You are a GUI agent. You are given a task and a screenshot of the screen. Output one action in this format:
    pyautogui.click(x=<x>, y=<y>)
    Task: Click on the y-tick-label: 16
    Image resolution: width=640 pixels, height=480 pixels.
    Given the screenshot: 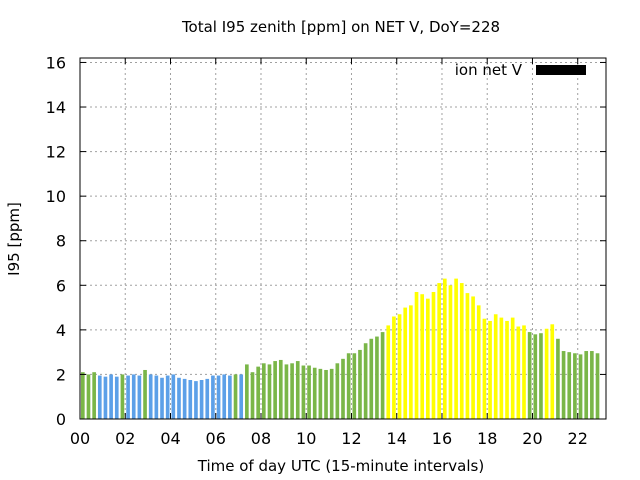 What is the action you would take?
    pyautogui.click(x=56, y=62)
    